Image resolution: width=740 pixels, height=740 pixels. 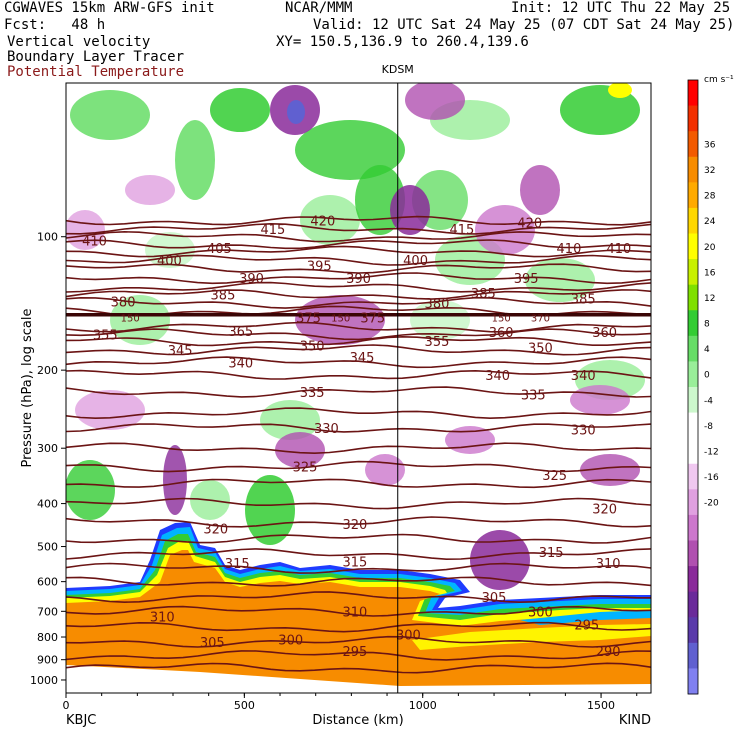 What do you see at coordinates (540, 349) in the screenshot?
I see `contour-label: 350` at bounding box center [540, 349].